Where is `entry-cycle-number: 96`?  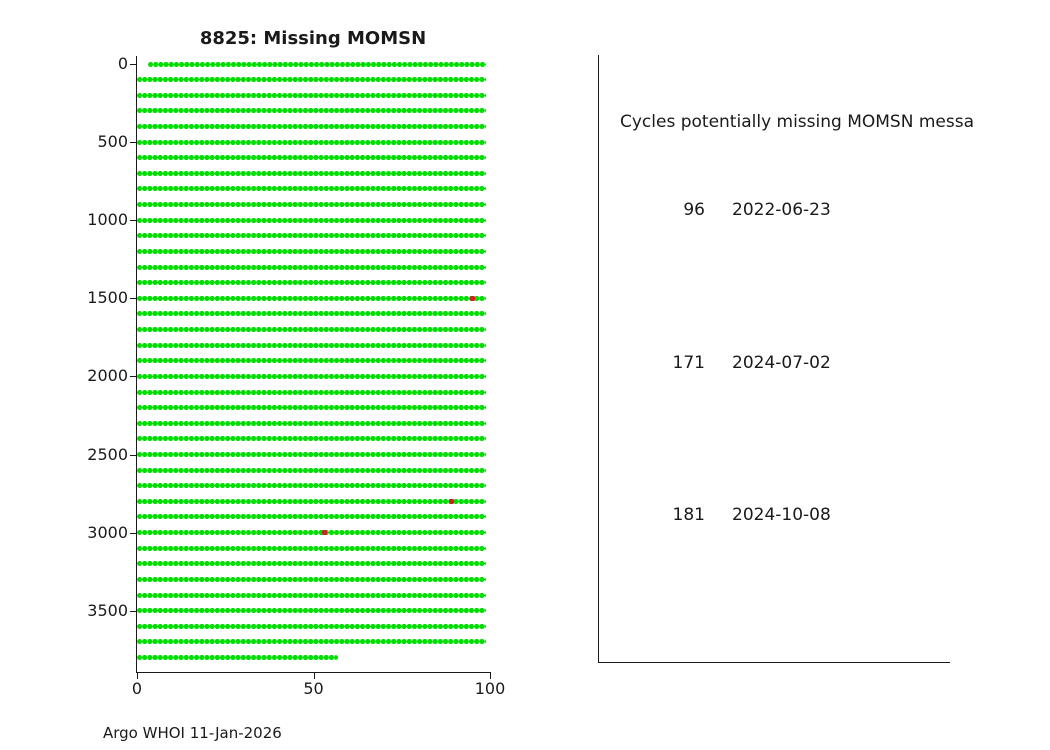 entry-cycle-number: 96 is located at coordinates (694, 210).